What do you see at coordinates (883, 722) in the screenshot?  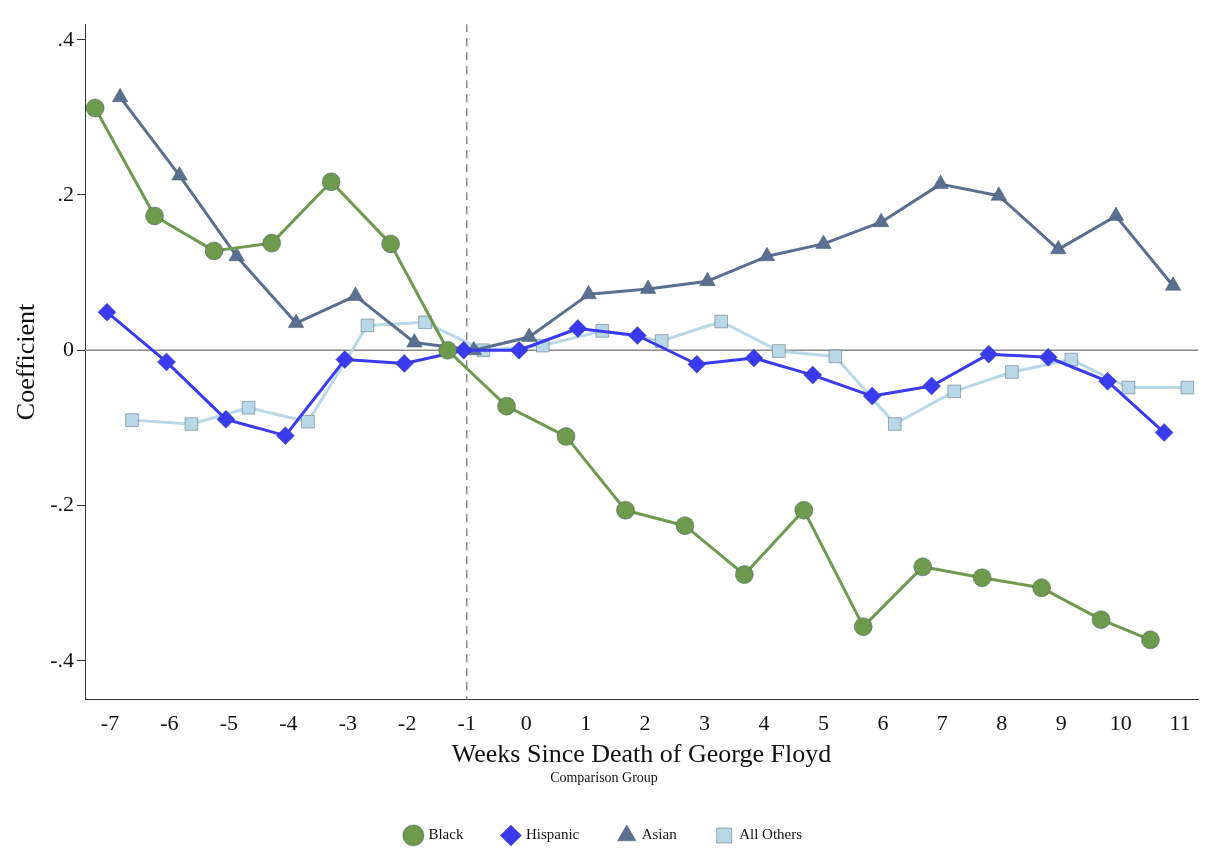 I see `x-tick-label: 6` at bounding box center [883, 722].